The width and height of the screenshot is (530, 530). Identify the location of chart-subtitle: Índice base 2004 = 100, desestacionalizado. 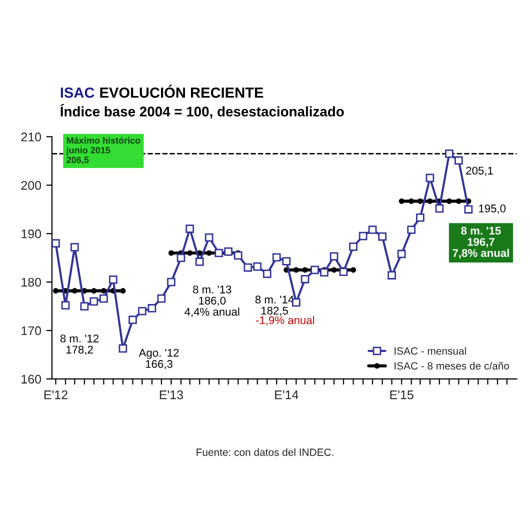
(202, 111).